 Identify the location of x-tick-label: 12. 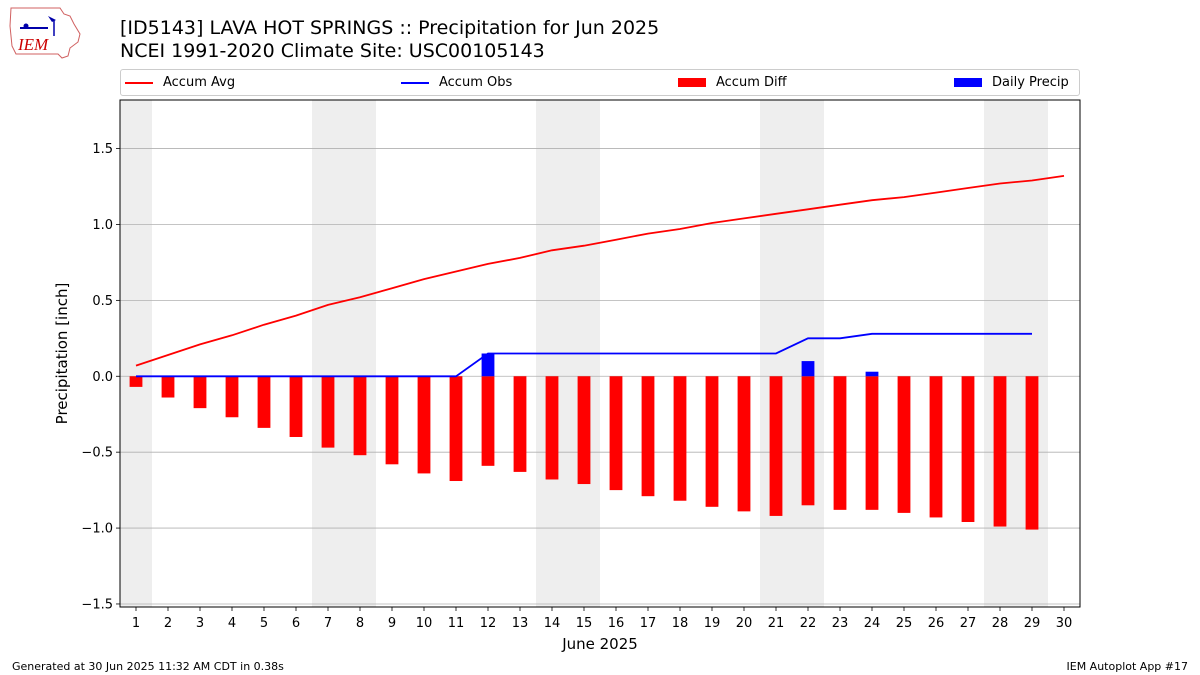
(488, 623).